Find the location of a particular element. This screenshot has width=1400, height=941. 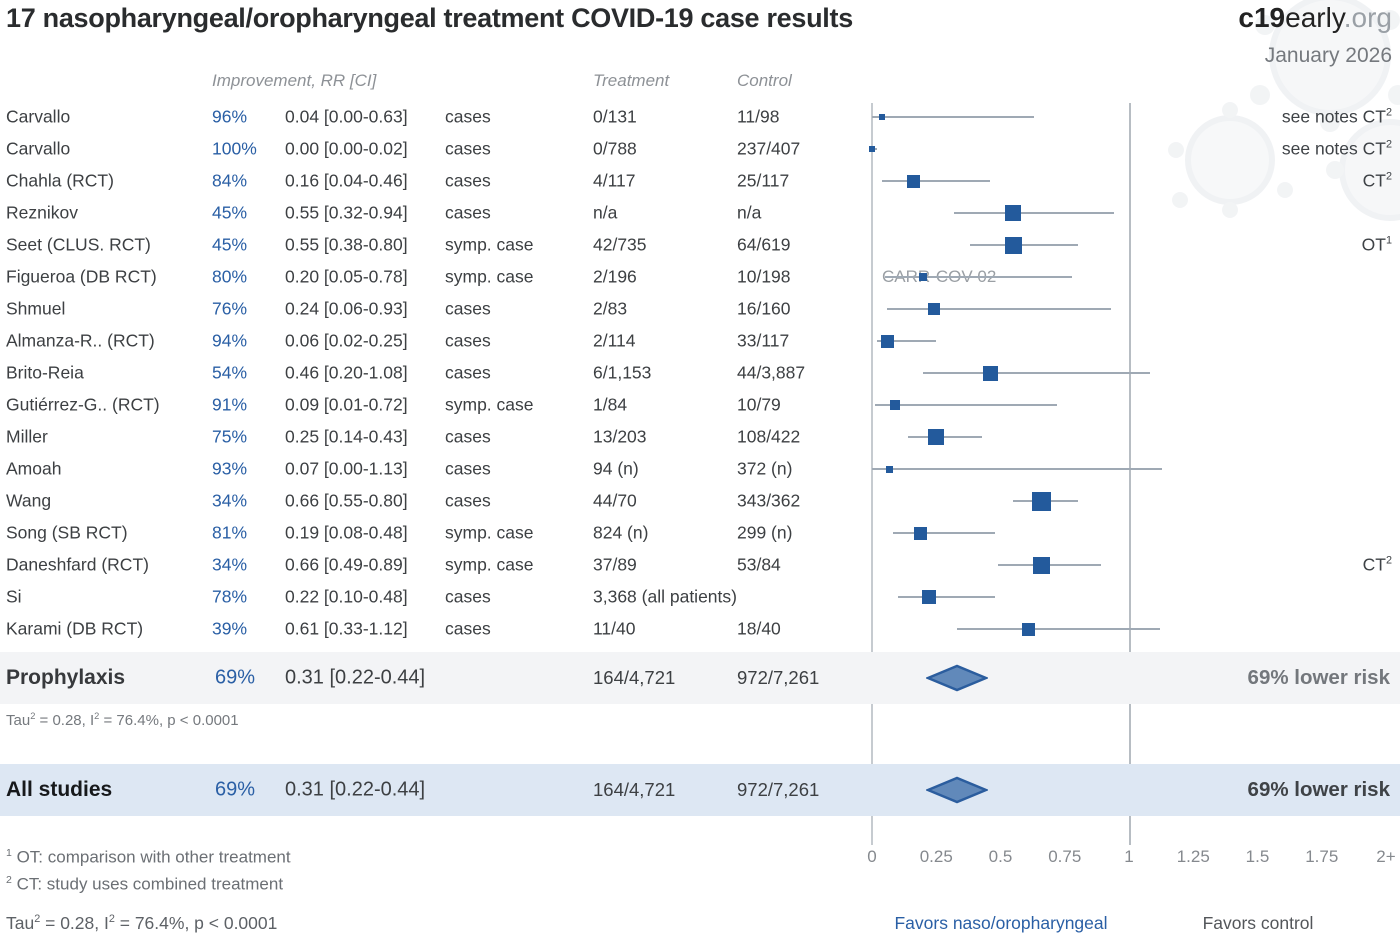

x-axis-tick-label: 2+ is located at coordinates (1386, 856).